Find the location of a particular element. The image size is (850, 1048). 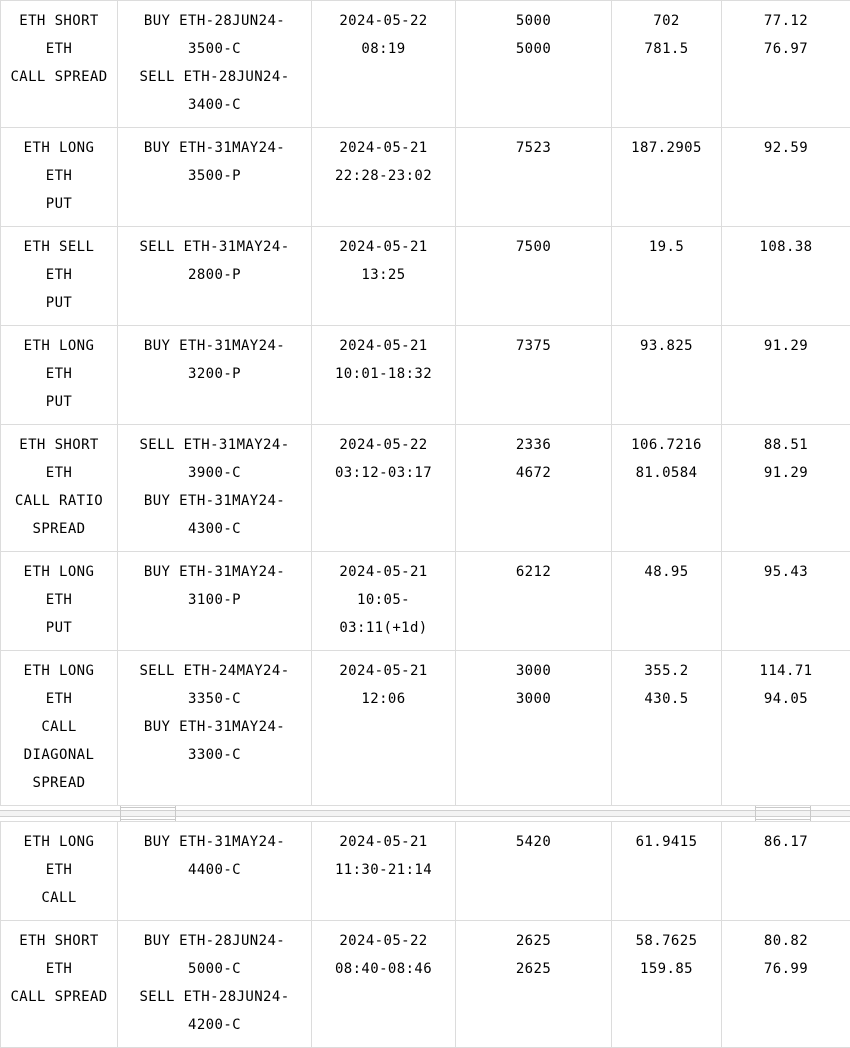

time-text: 2024-05-21 10:01-18:32 is located at coordinates (383, 361).